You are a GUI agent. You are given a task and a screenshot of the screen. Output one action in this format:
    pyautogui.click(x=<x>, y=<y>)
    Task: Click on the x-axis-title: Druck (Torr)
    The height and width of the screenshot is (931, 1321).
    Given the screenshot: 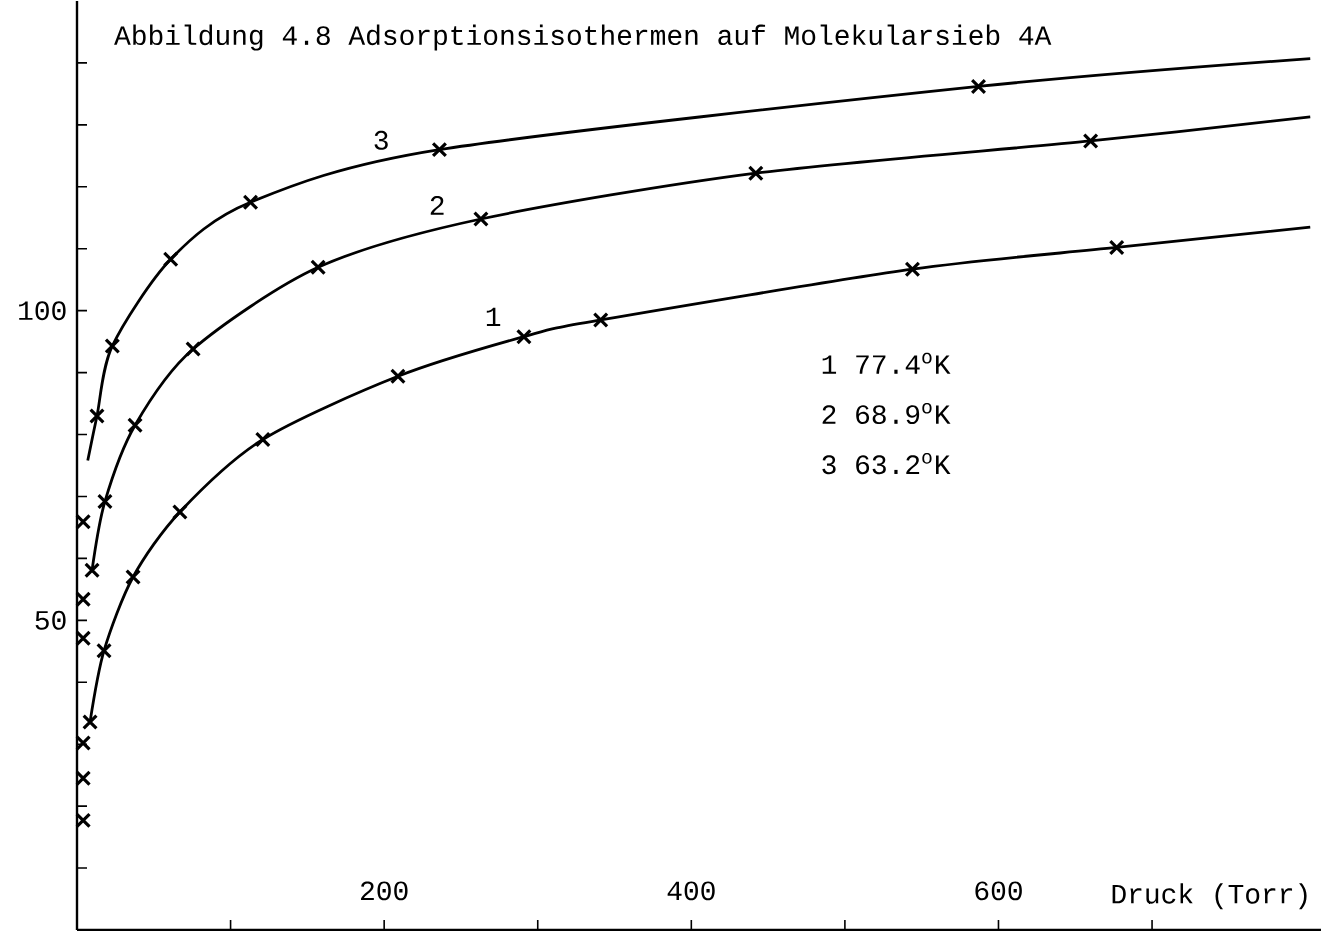 What is the action you would take?
    pyautogui.click(x=1209, y=896)
    